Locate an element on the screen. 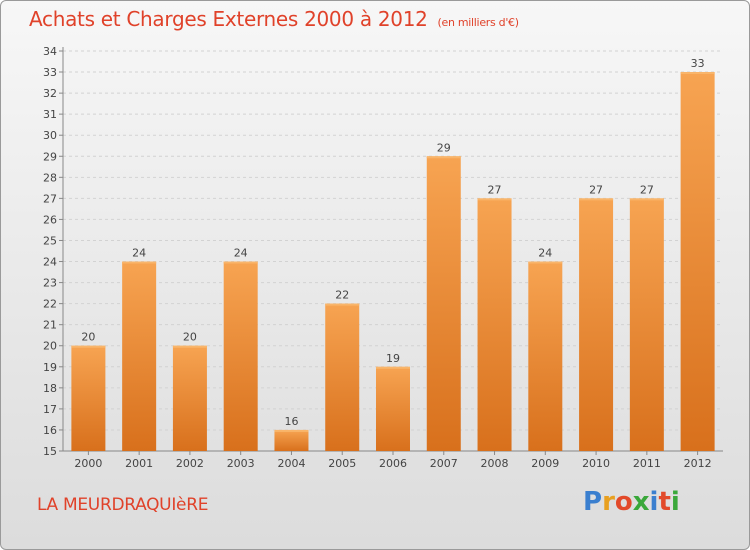 The image size is (750, 550). logo-letter: r is located at coordinates (608, 502).